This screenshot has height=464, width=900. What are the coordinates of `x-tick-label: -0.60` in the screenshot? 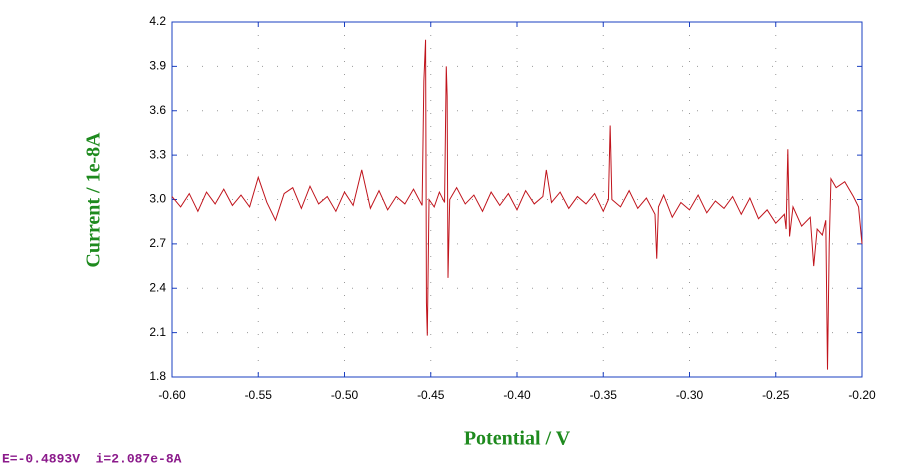 It's located at (172, 395).